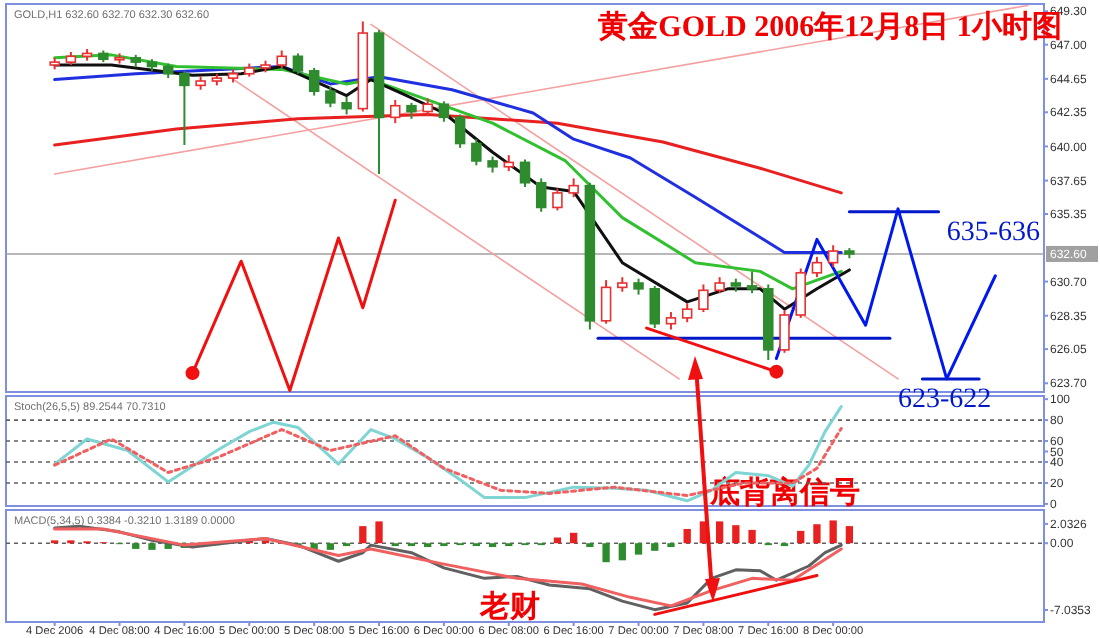  Describe the element at coordinates (509, 607) in the screenshot. I see `annotation: 老财` at that location.